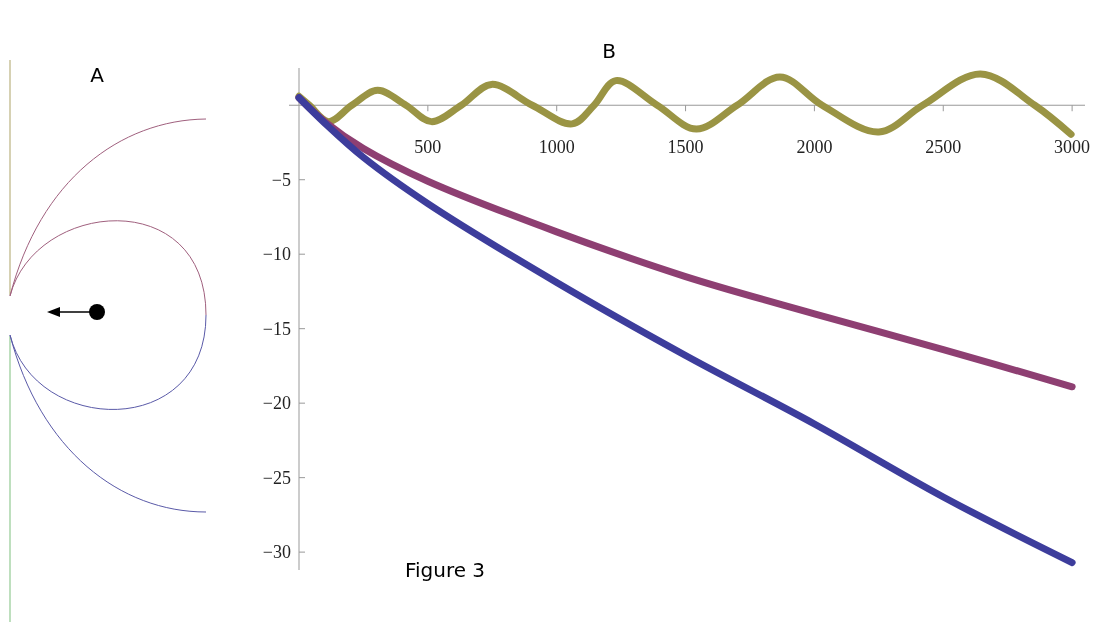 Image resolution: width=1115 pixels, height=626 pixels. What do you see at coordinates (276, 254) in the screenshot?
I see `y-tick-label: −10` at bounding box center [276, 254].